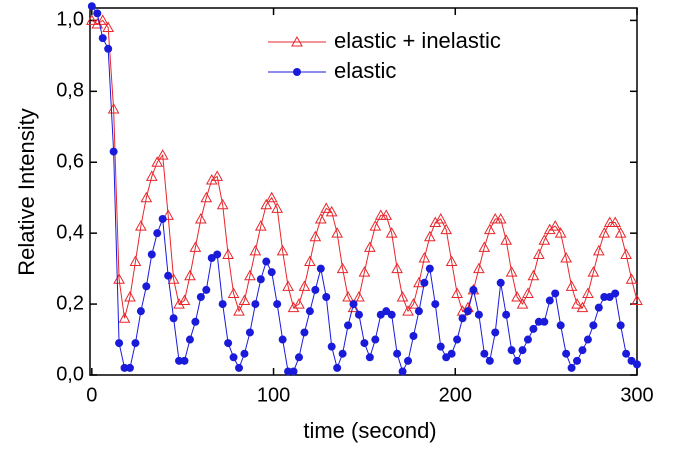 The height and width of the screenshot is (449, 676). I want to click on y-tick-label: 0,8, so click(70, 91).